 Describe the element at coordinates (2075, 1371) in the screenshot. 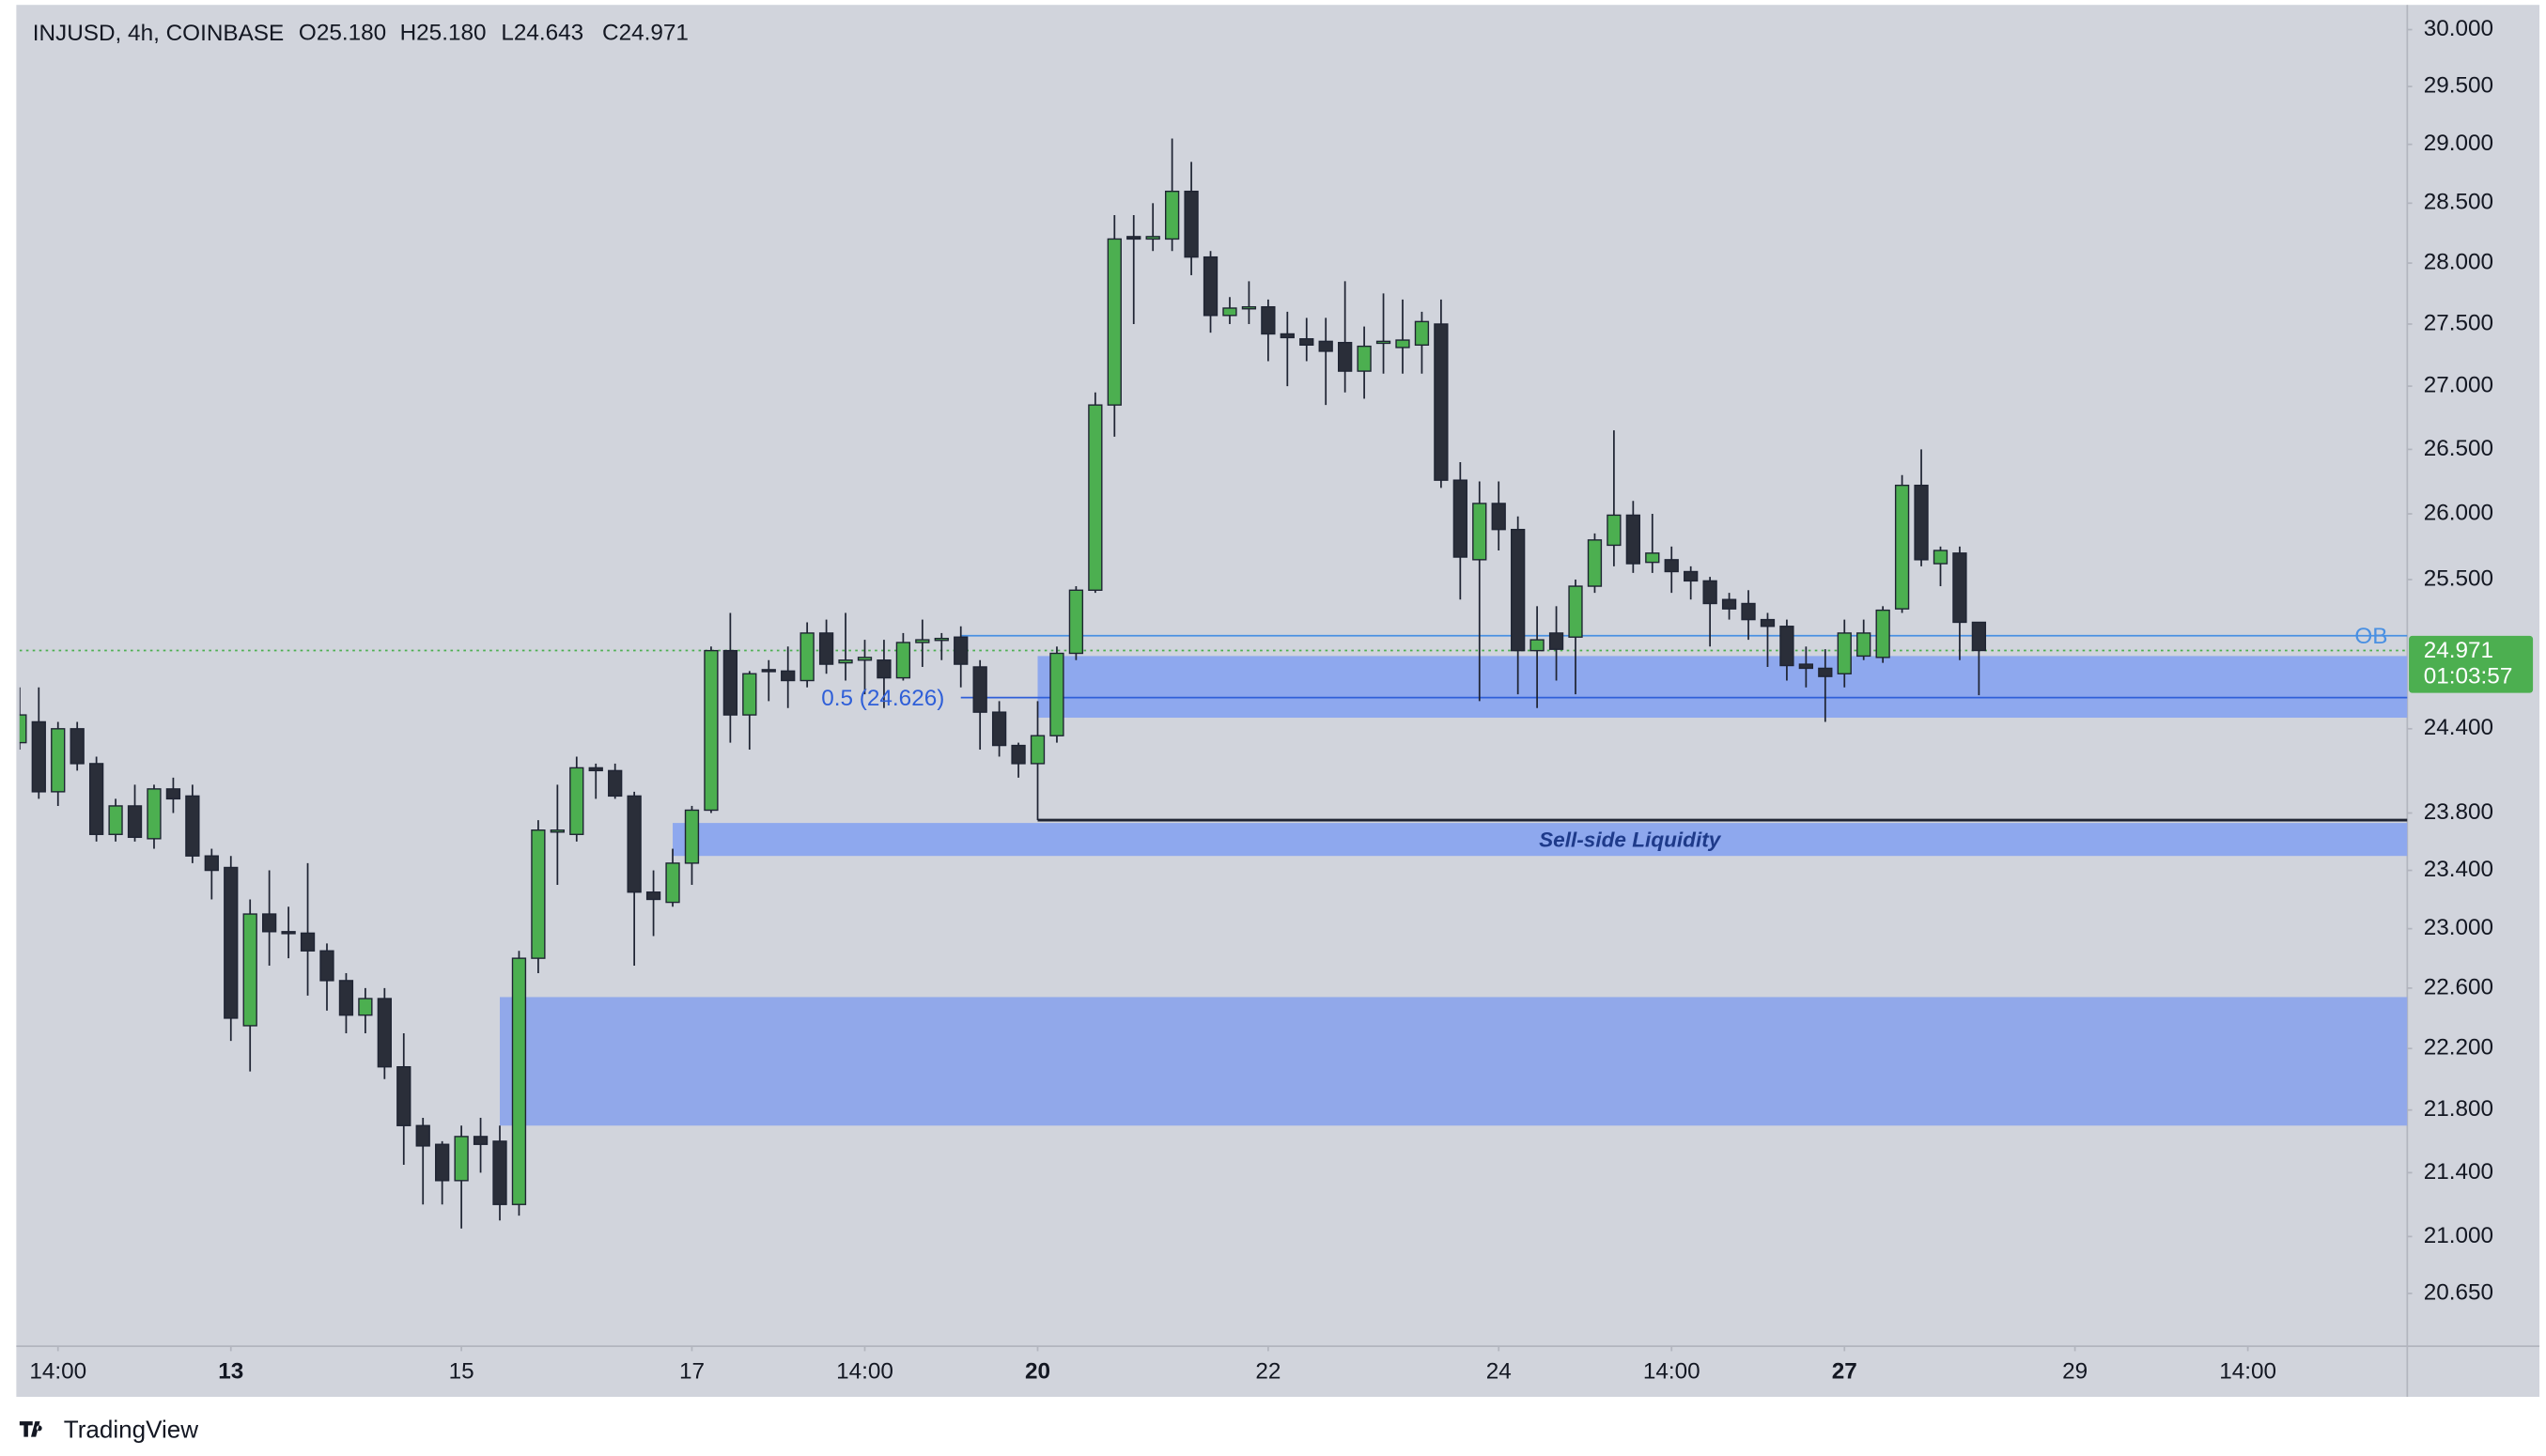

I see `x-tick-label: 29` at that location.